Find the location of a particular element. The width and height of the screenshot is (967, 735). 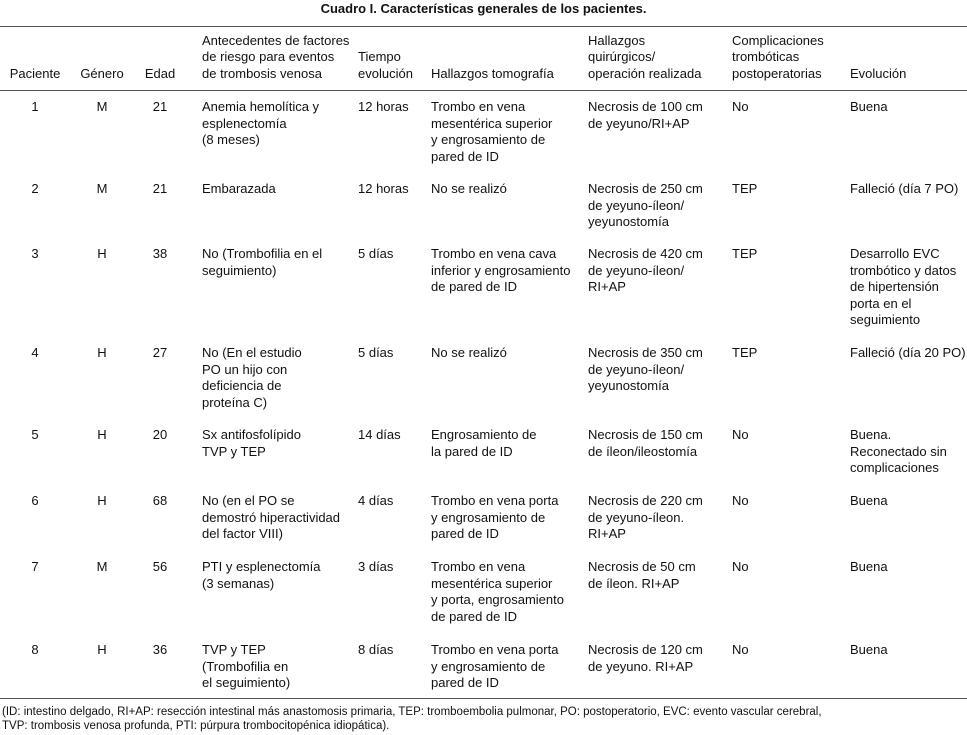

header-cell: postoperatorias is located at coordinates (777, 73).